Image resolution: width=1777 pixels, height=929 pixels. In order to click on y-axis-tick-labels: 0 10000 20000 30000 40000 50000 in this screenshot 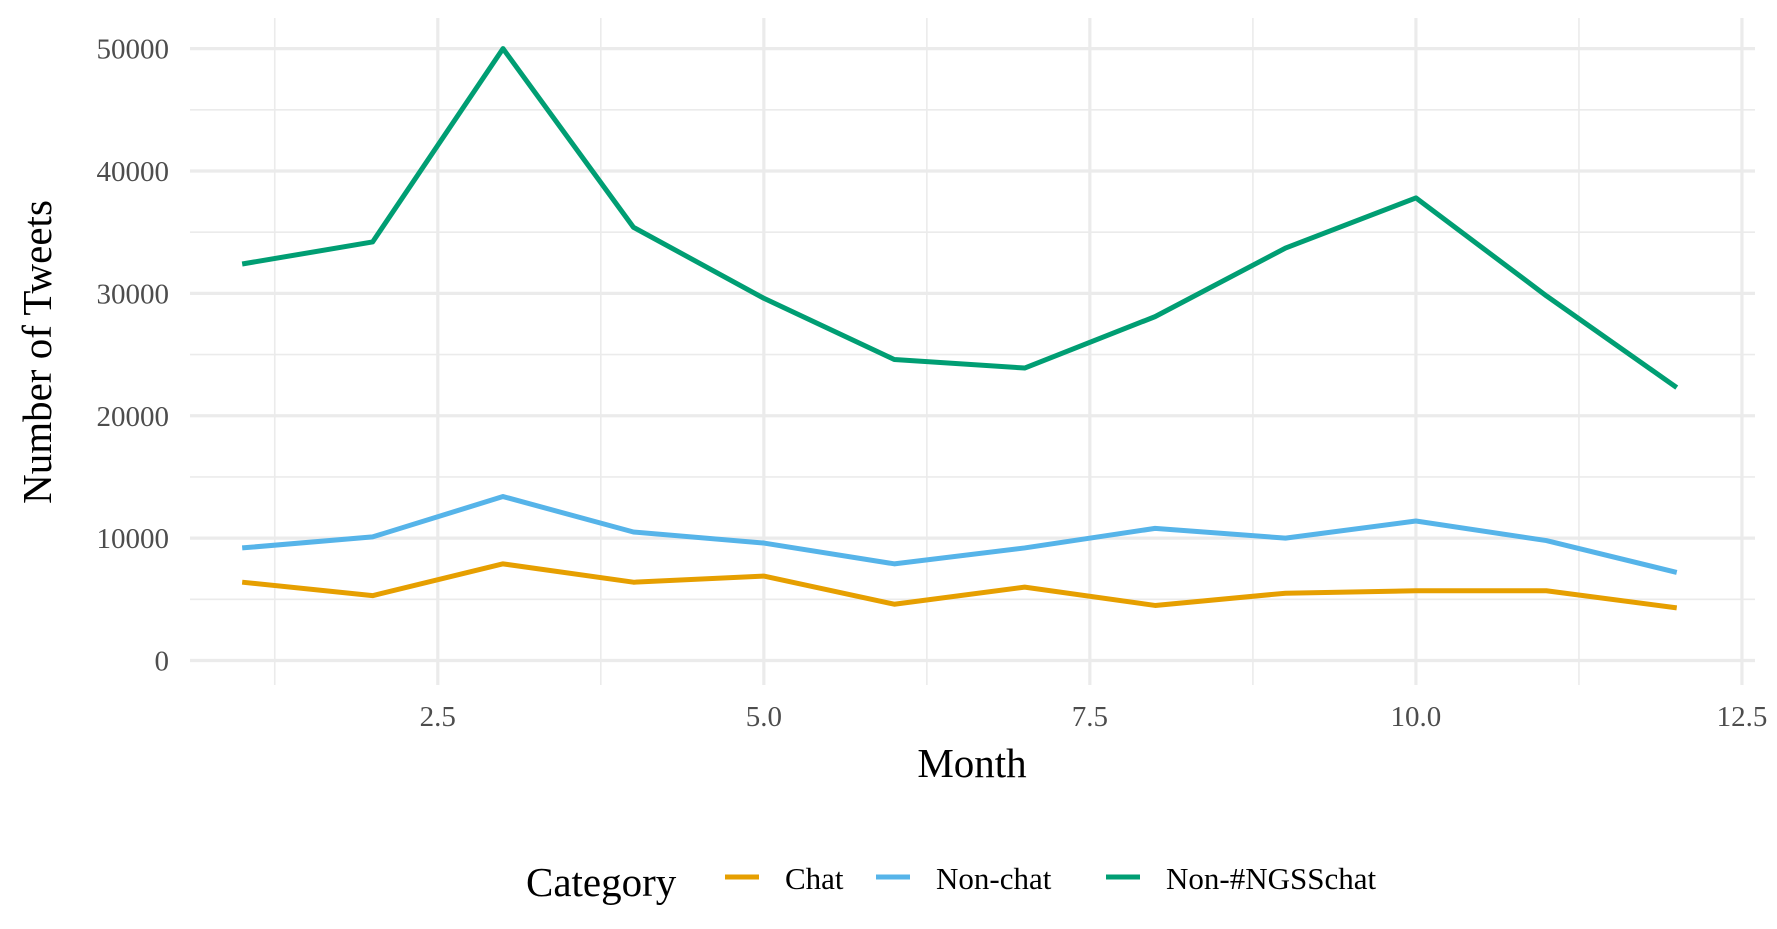, I will do `click(133, 356)`.